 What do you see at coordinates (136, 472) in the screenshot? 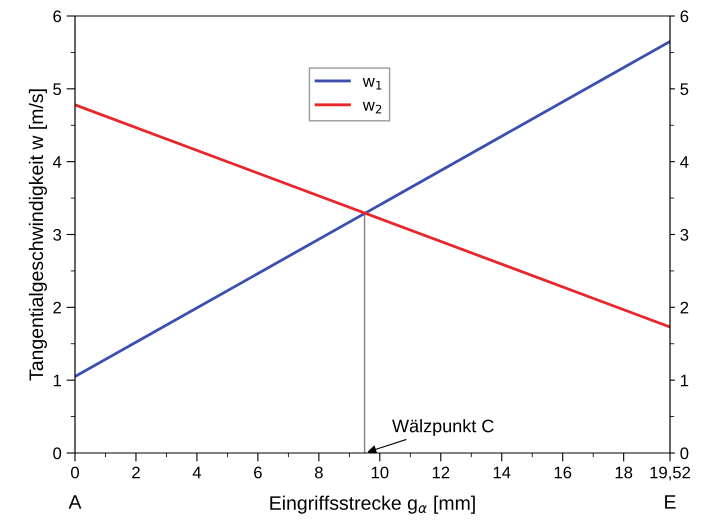
I see `x-tick-label: 2` at bounding box center [136, 472].